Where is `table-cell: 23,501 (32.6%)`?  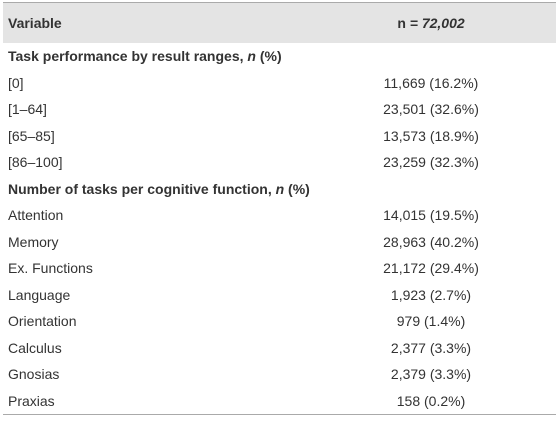 table-cell: 23,501 (32.6%) is located at coordinates (431, 109).